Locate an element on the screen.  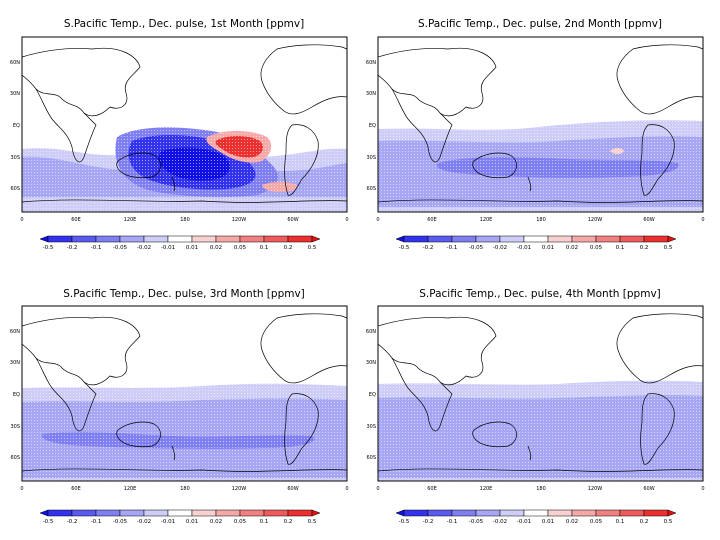
lon-label: 60W is located at coordinates (648, 489).